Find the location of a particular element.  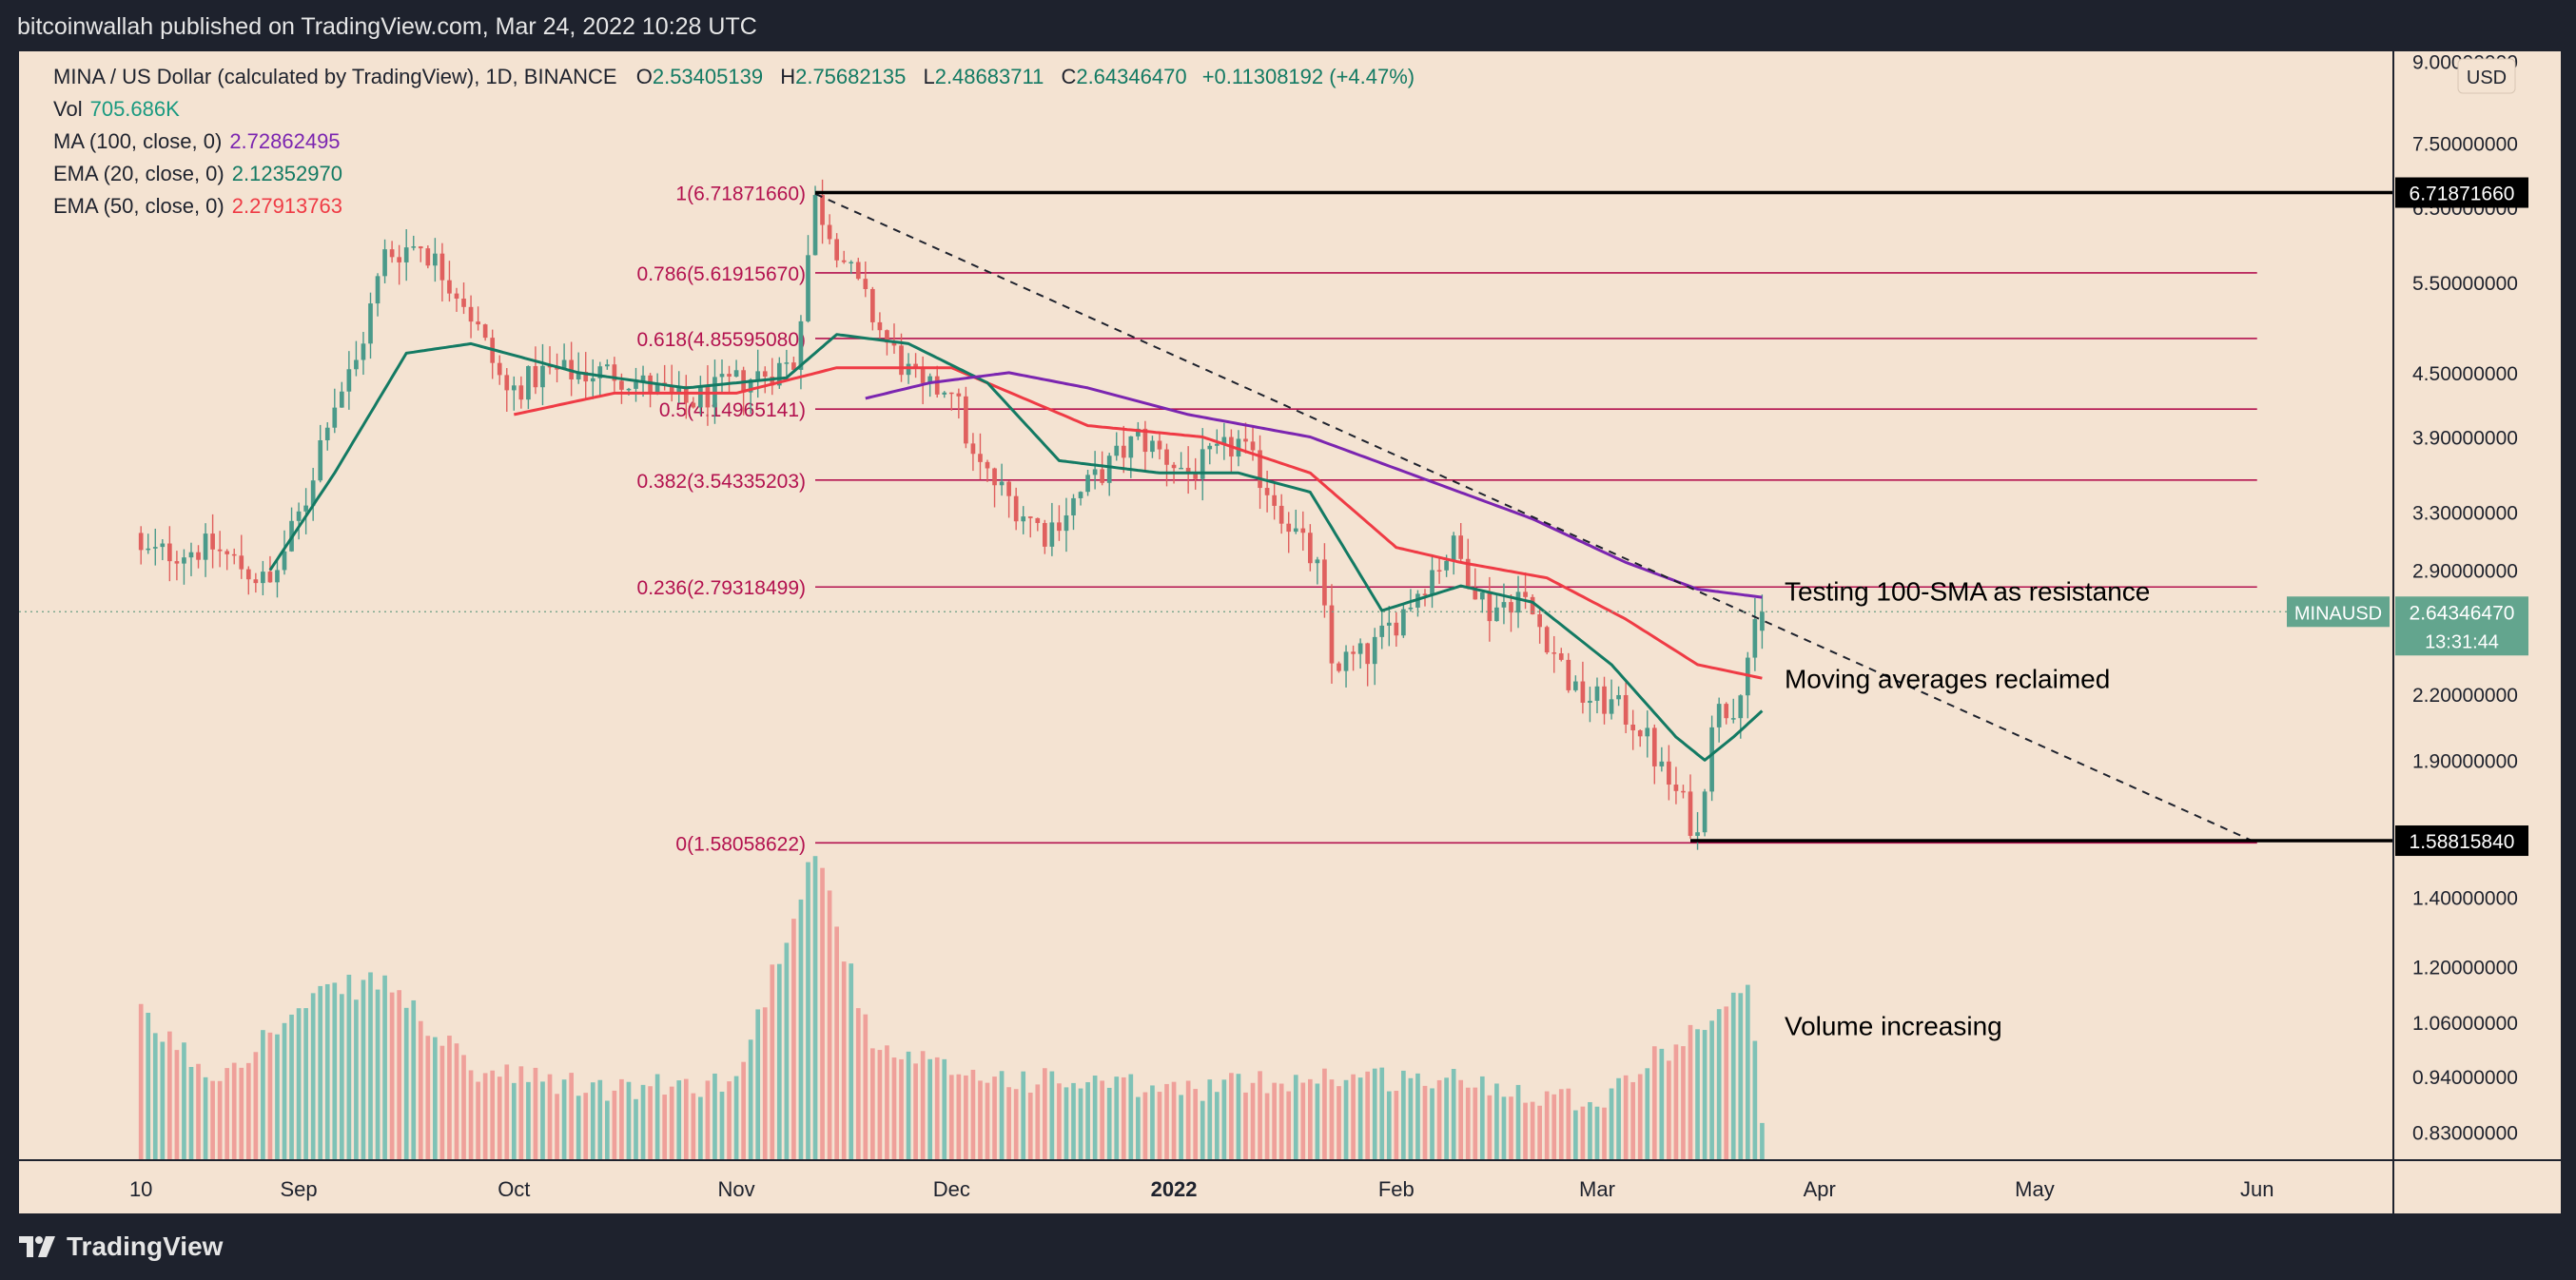

legend-ema20-row: EMA (20, close, 0) 2.12352970 is located at coordinates (197, 174).